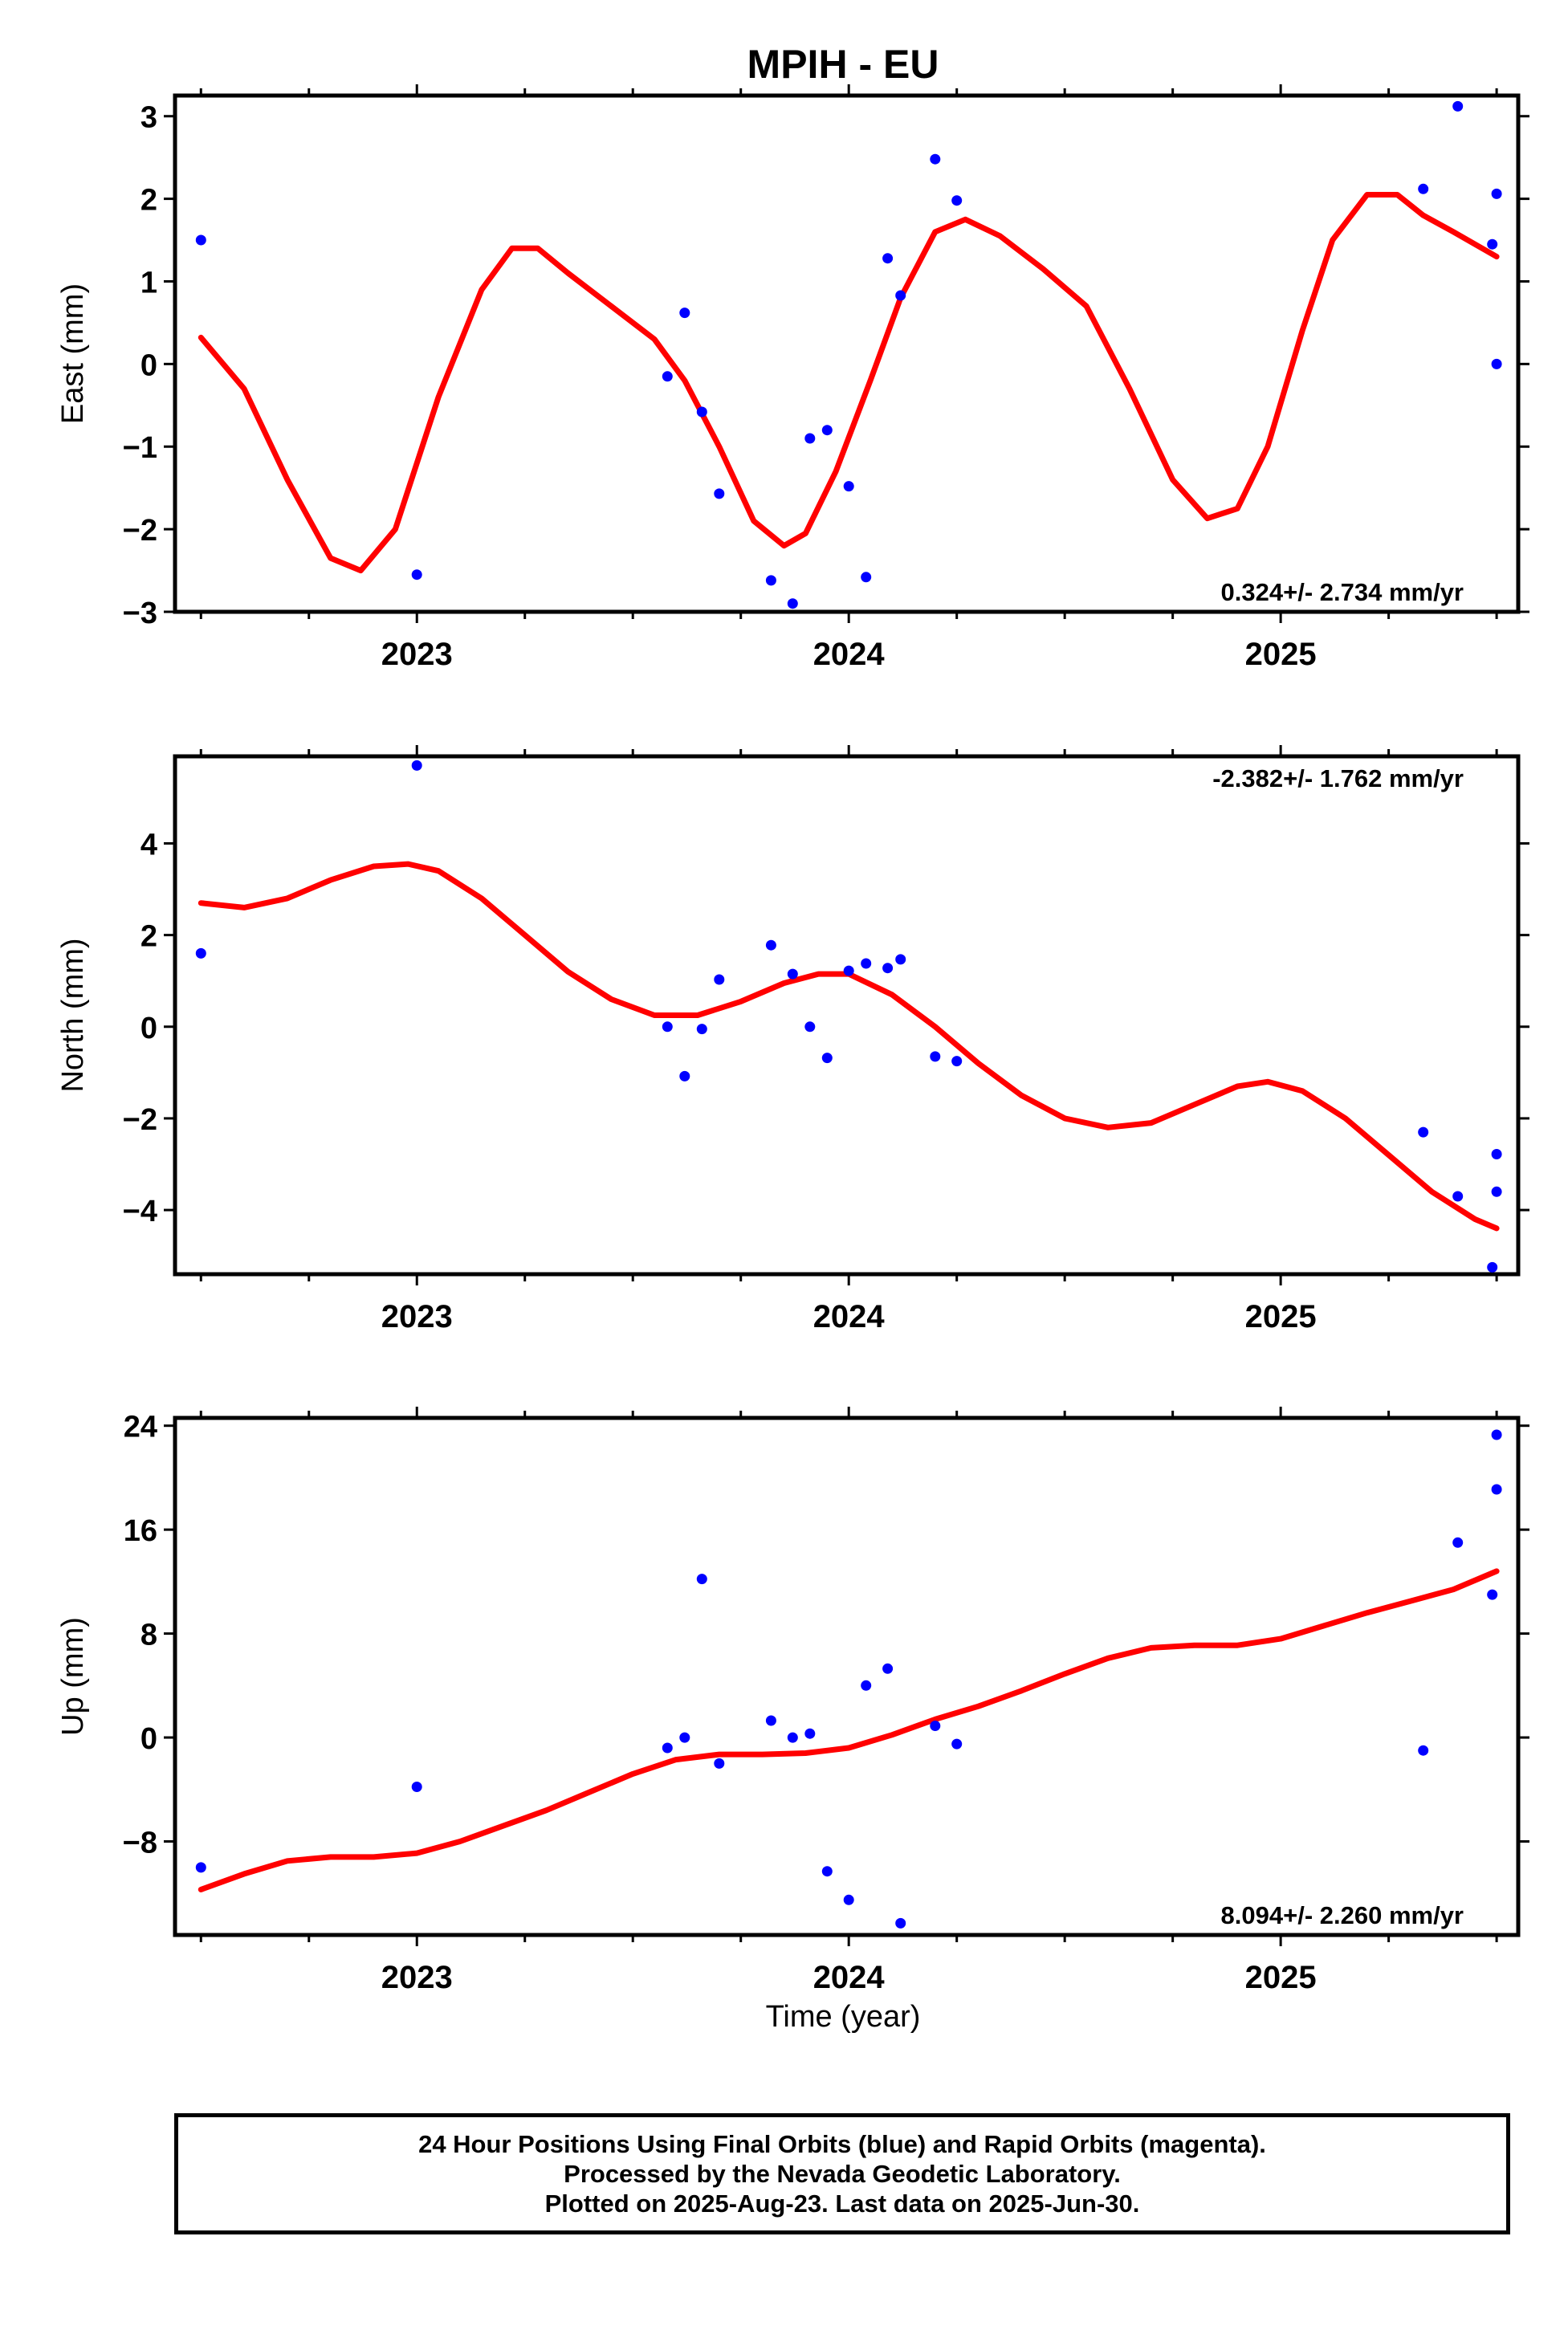  I want to click on y-tick-label: 4, so click(149, 845).